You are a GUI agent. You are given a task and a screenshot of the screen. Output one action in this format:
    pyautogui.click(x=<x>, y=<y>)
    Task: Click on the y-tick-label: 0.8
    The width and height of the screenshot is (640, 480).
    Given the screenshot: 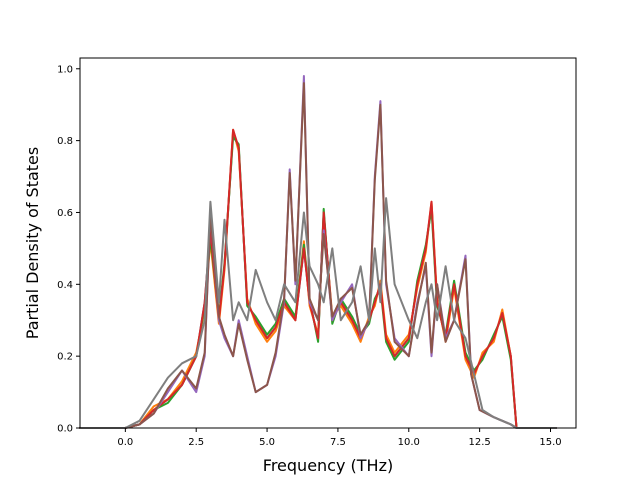 What is the action you would take?
    pyautogui.click(x=65, y=141)
    